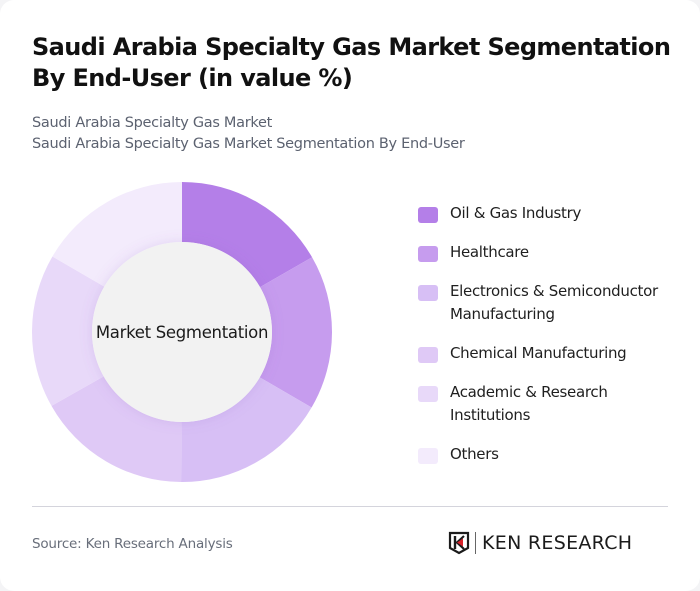  What do you see at coordinates (529, 403) in the screenshot?
I see `legend-label: Academic & Research Institutions` at bounding box center [529, 403].